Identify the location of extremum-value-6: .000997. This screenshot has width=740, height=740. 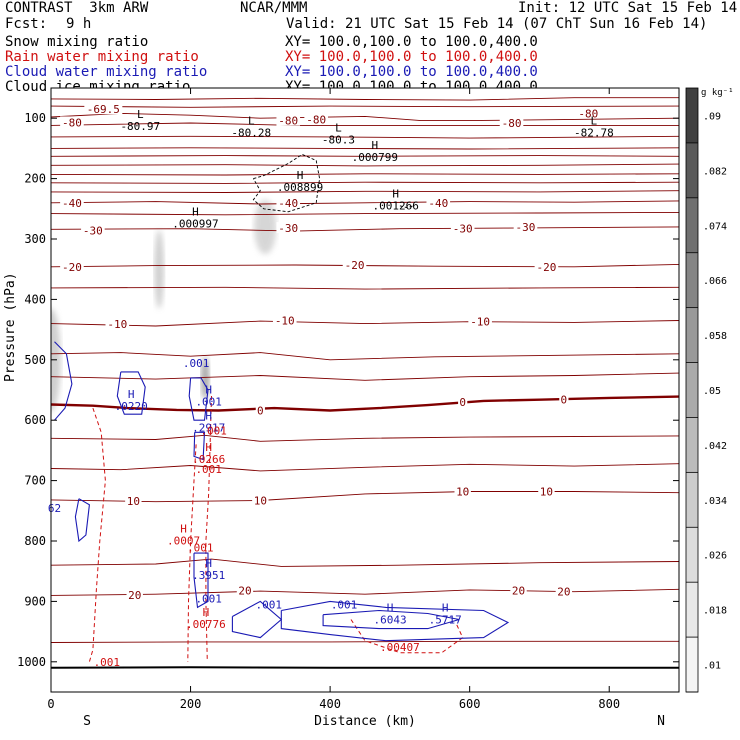
(195, 223).